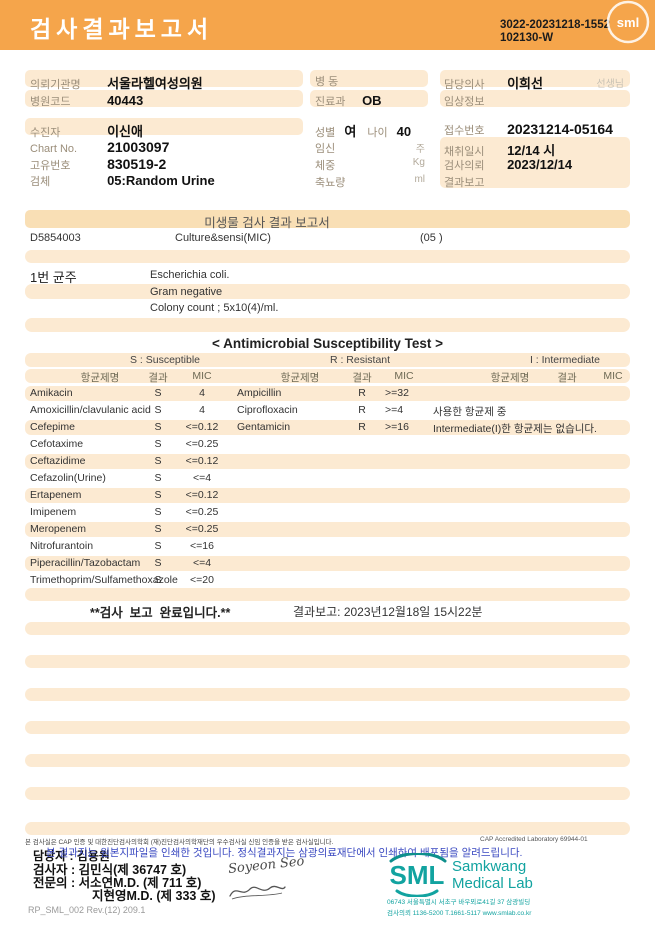 This screenshot has width=655, height=925. I want to click on report-date-row: 결과보고, so click(474, 182).